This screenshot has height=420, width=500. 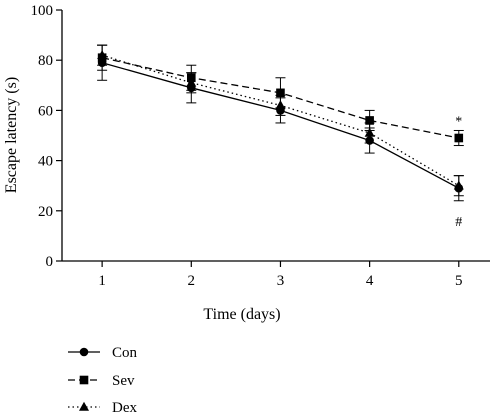 What do you see at coordinates (125, 353) in the screenshot?
I see `legend-label: Con` at bounding box center [125, 353].